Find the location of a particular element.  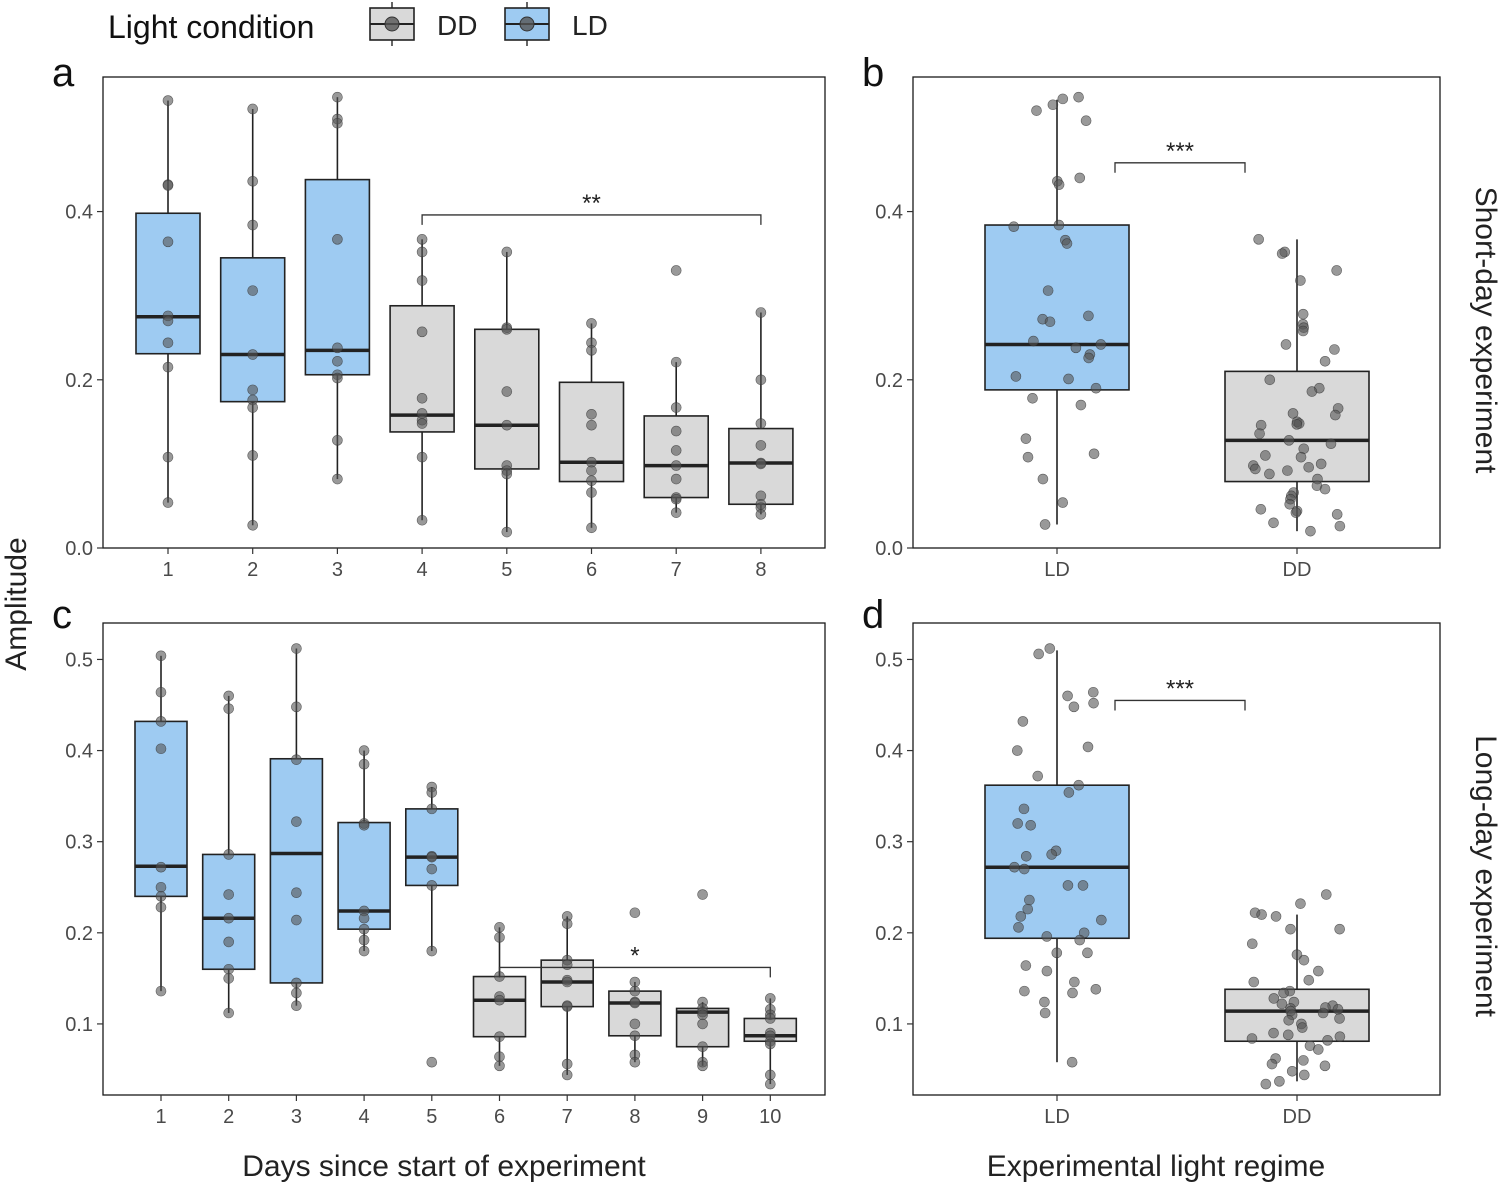

y-tick-label: 0.3 is located at coordinates (79, 843).